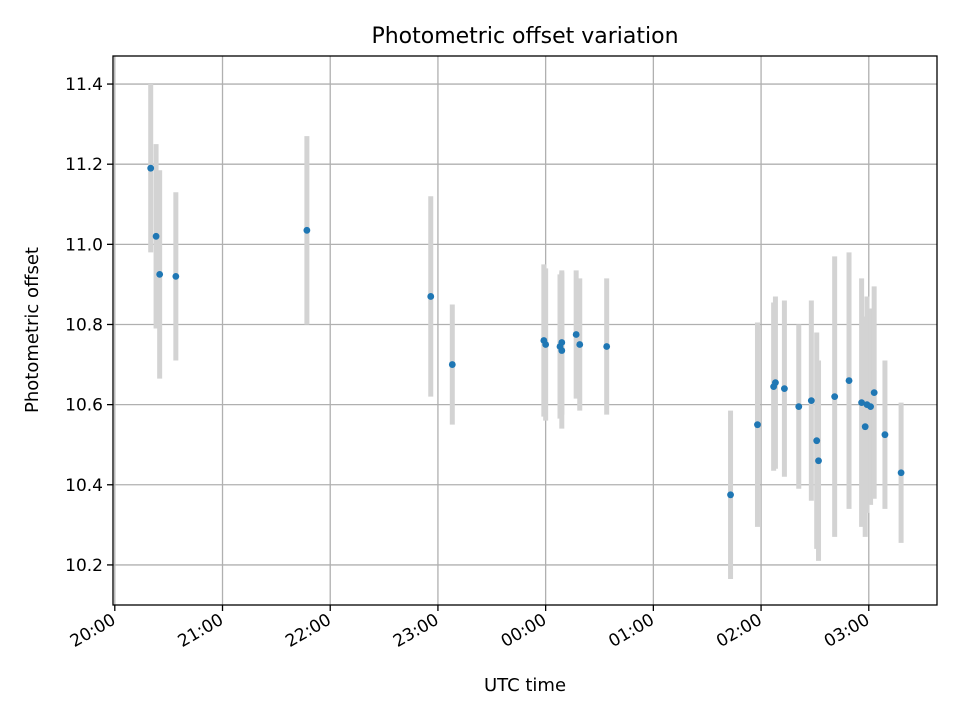 This screenshot has width=960, height=720. I want to click on x-tick-label: 23:00, so click(416, 631).